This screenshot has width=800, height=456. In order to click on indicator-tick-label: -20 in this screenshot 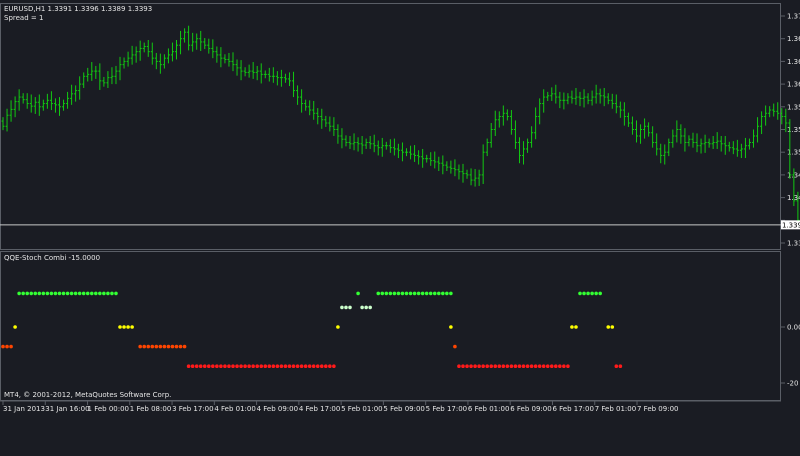, I will do `click(792, 384)`.